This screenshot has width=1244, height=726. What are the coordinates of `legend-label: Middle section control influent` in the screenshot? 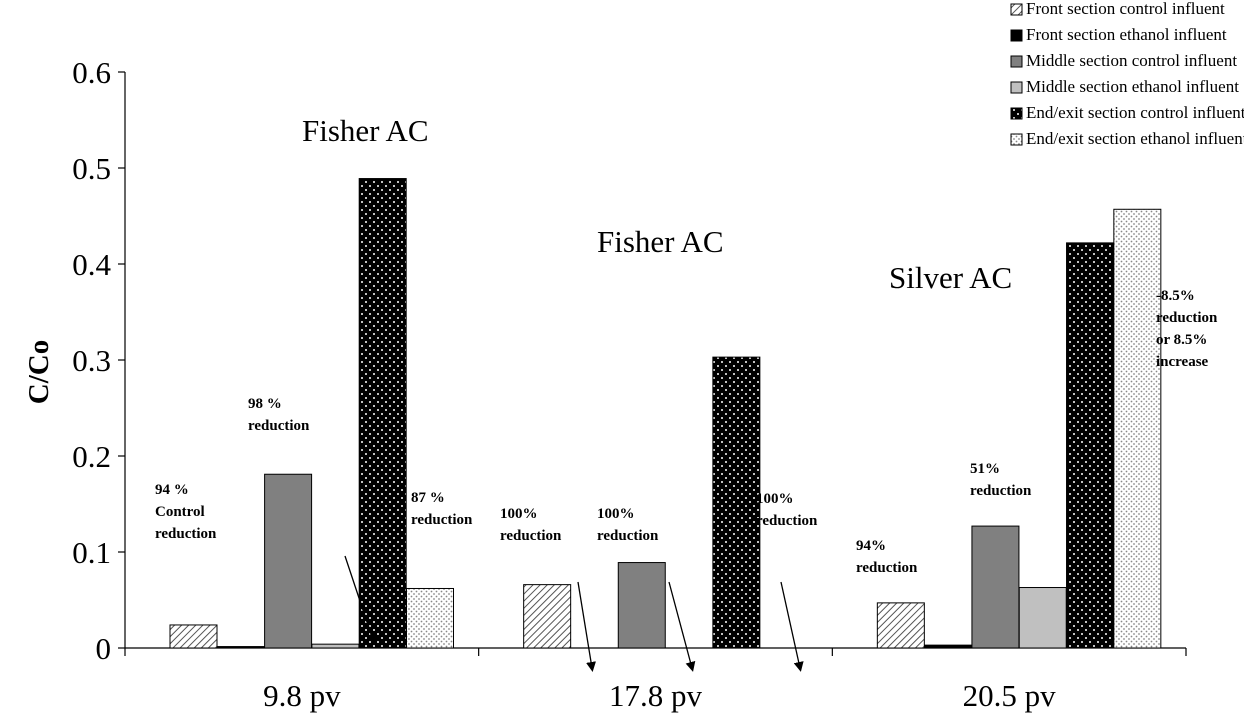 It's located at (1131, 60).